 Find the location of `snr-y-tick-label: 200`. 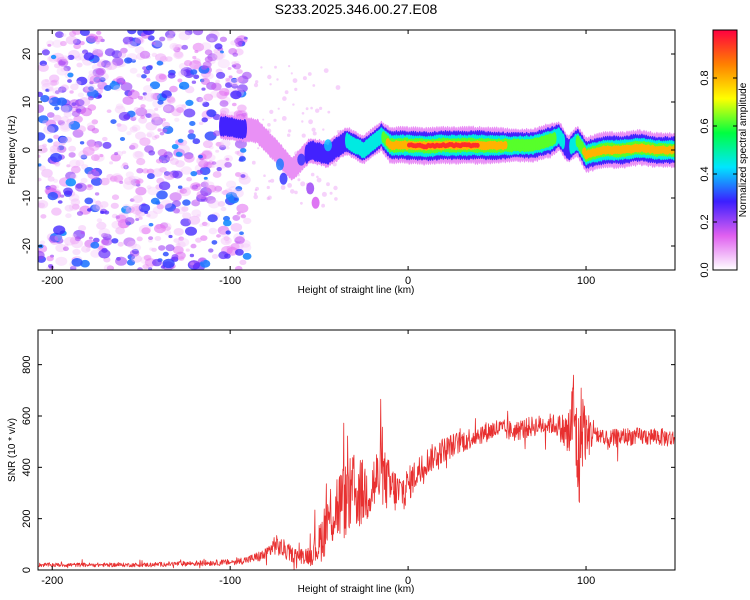

snr-y-tick-label: 200 is located at coordinates (27, 518).